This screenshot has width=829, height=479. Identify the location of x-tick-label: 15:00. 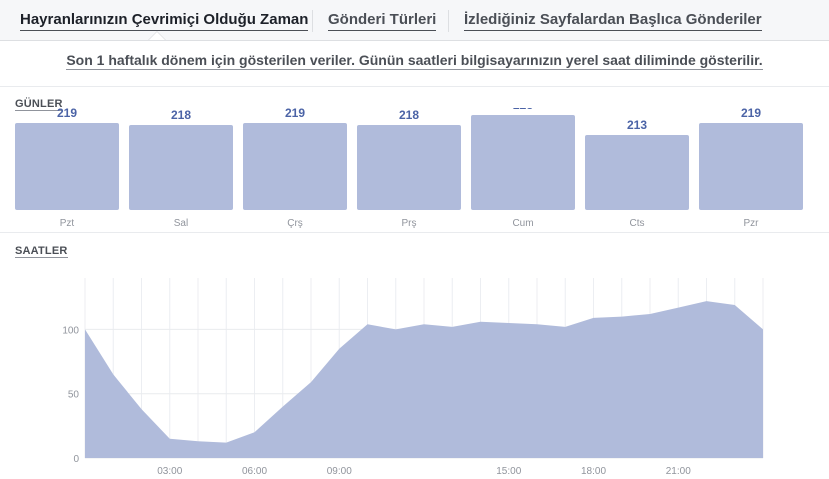
(508, 471).